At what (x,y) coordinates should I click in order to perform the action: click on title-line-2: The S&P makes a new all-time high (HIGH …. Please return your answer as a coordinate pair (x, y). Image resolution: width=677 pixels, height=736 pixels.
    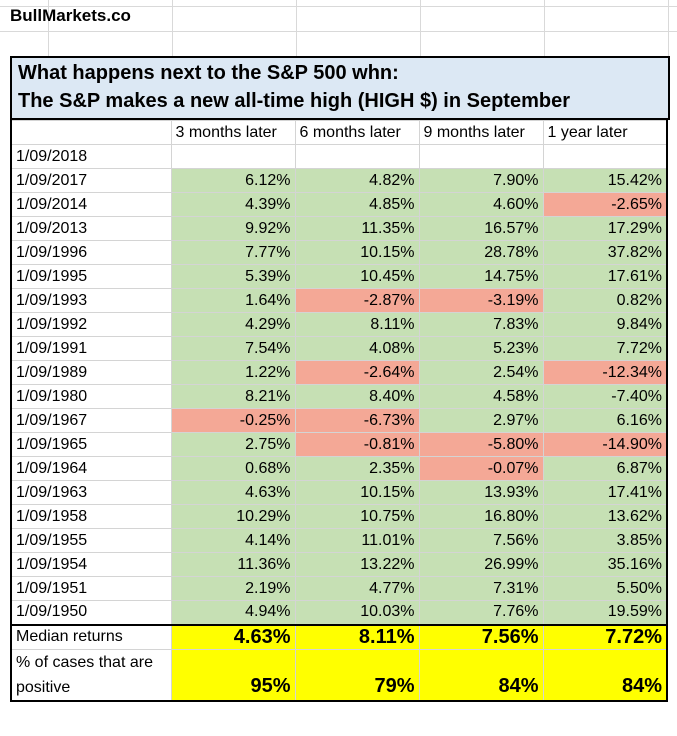
    Looking at the image, I should click on (294, 101).